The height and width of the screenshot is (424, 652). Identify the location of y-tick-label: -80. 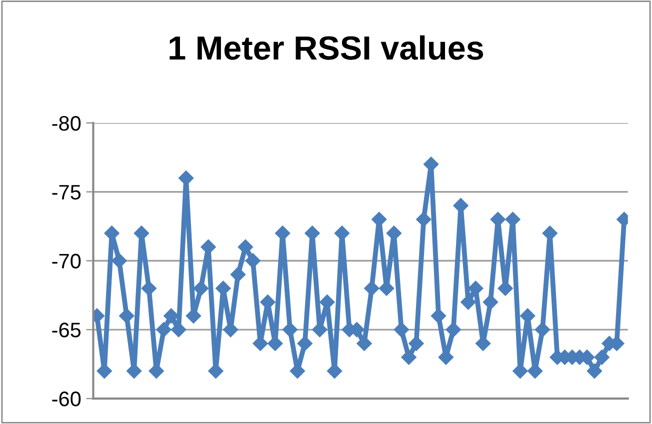
(66, 123).